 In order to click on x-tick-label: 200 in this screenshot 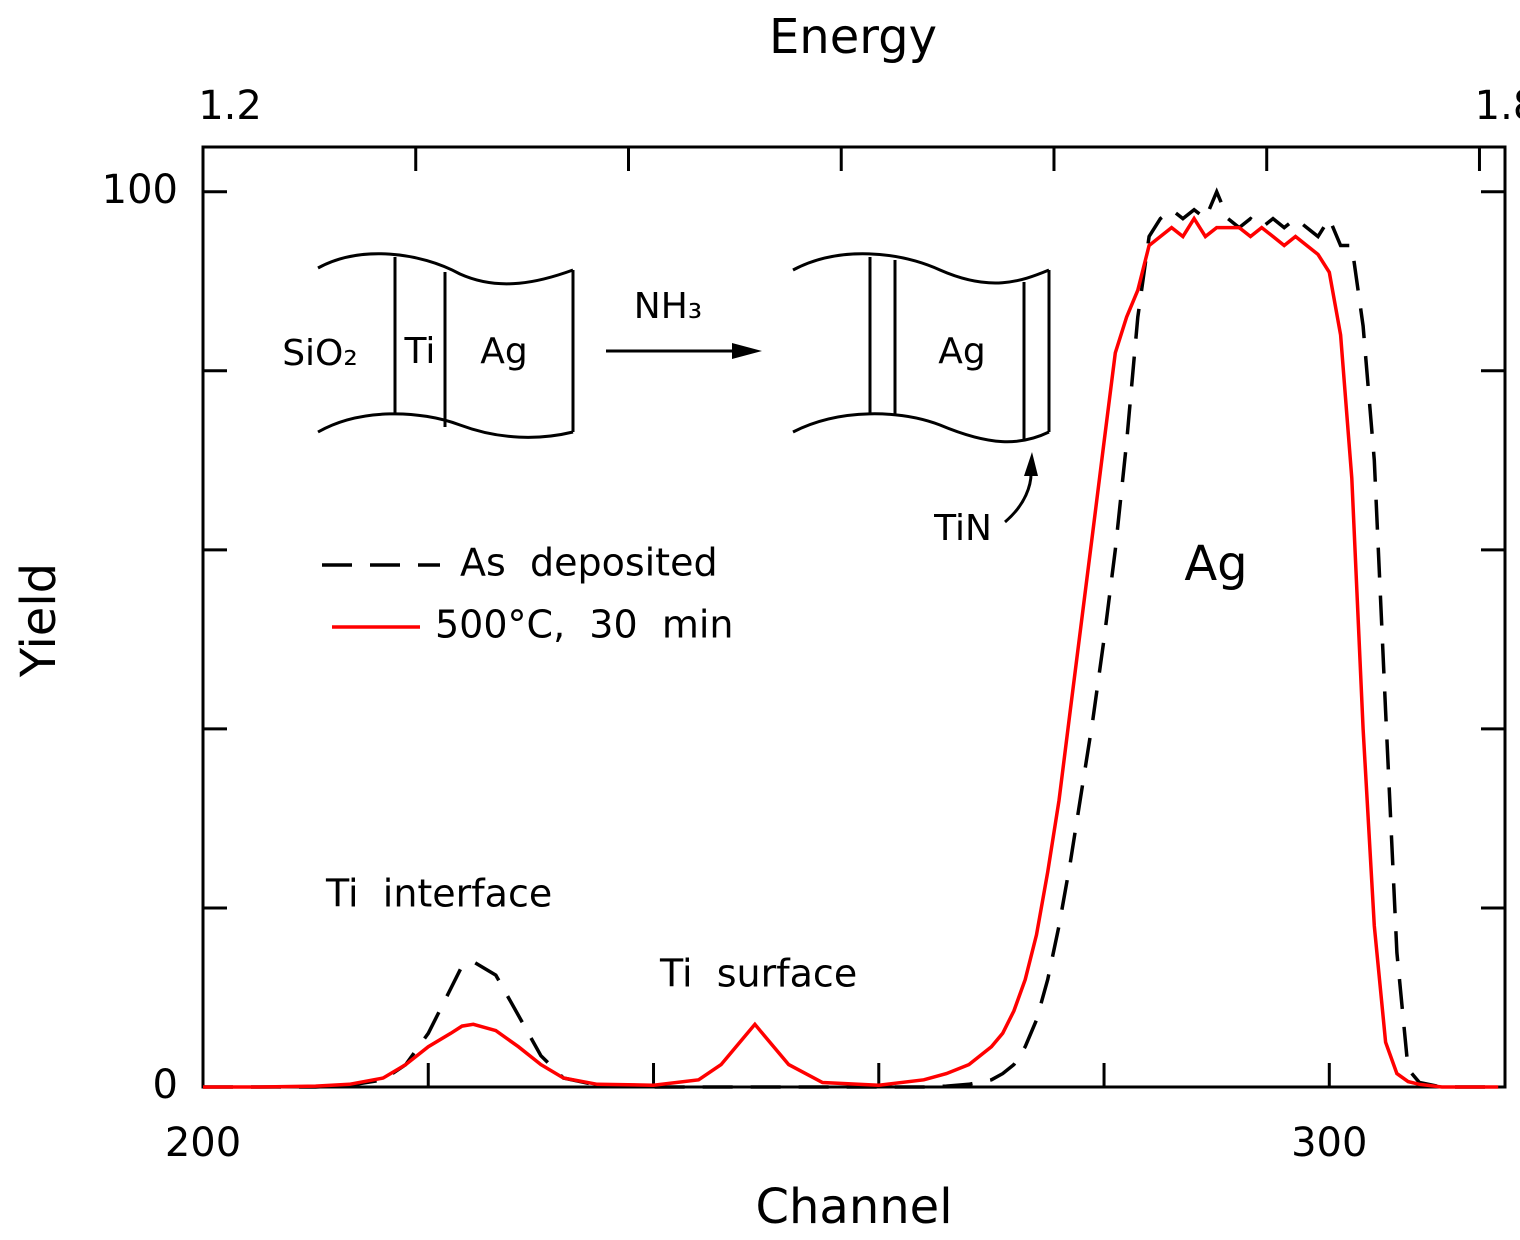, I will do `click(203, 1143)`.